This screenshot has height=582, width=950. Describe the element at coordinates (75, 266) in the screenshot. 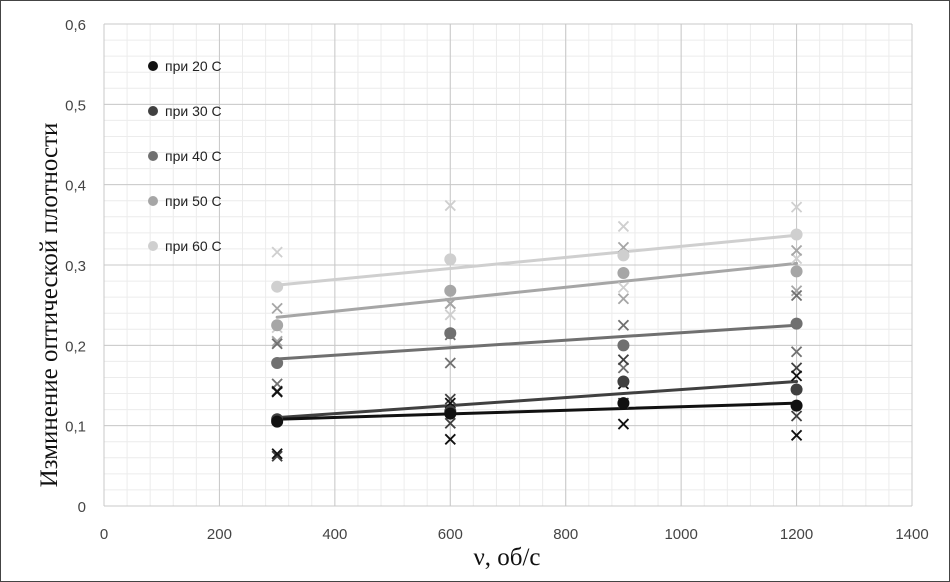

I see `y-tick-label: 0,3` at that location.